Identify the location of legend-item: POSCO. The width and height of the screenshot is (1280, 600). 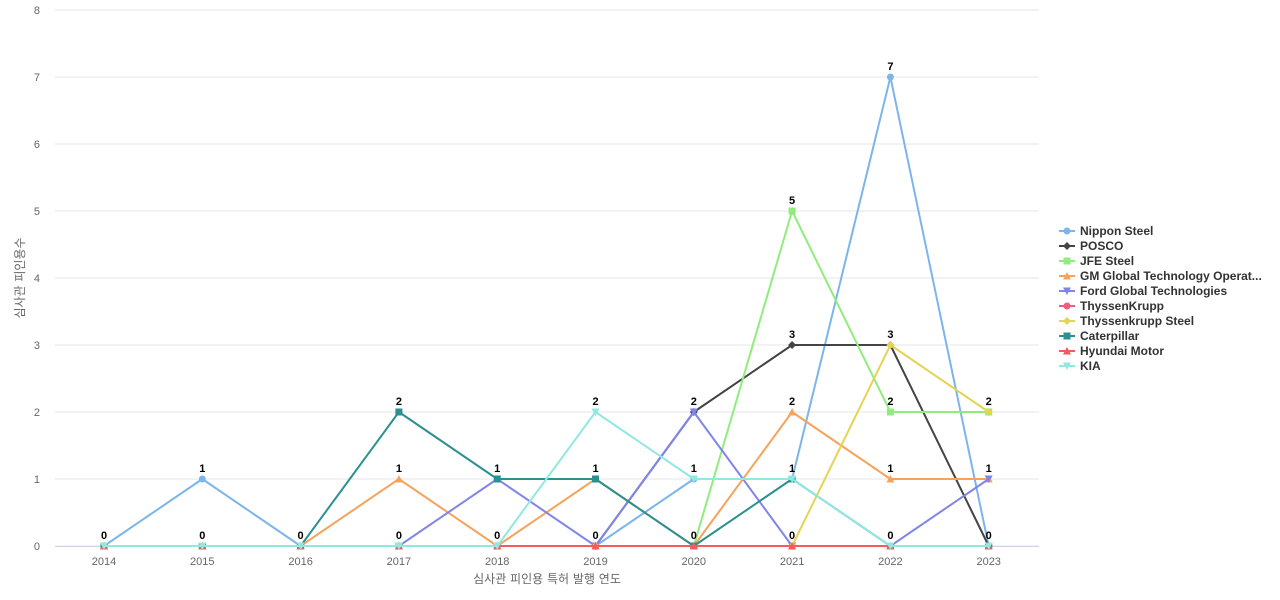
(1091, 246).